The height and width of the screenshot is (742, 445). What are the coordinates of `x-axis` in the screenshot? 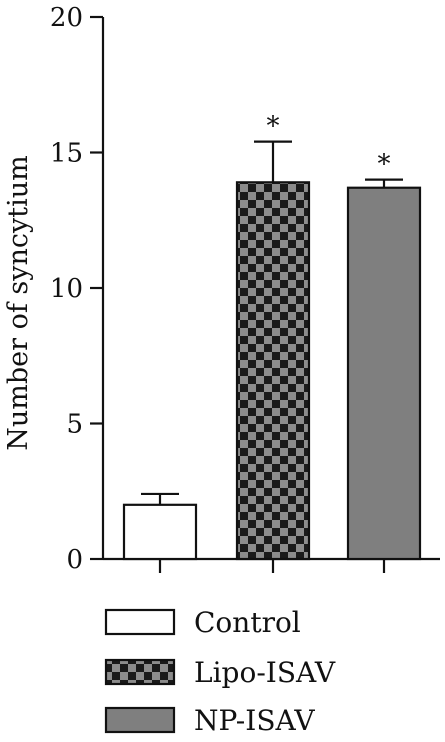 It's located at (271, 565).